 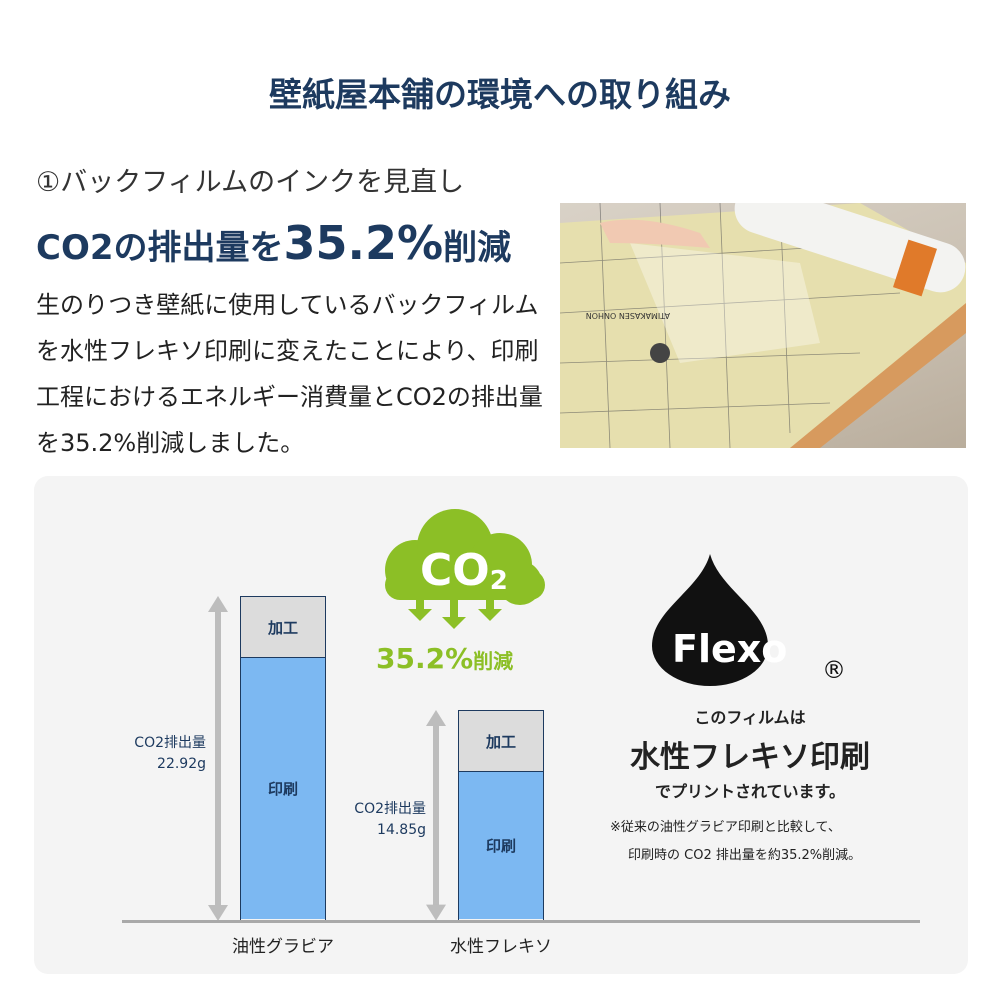 I want to click on flexo-line2: 水性フレキソ印刷, so click(x=750, y=757).